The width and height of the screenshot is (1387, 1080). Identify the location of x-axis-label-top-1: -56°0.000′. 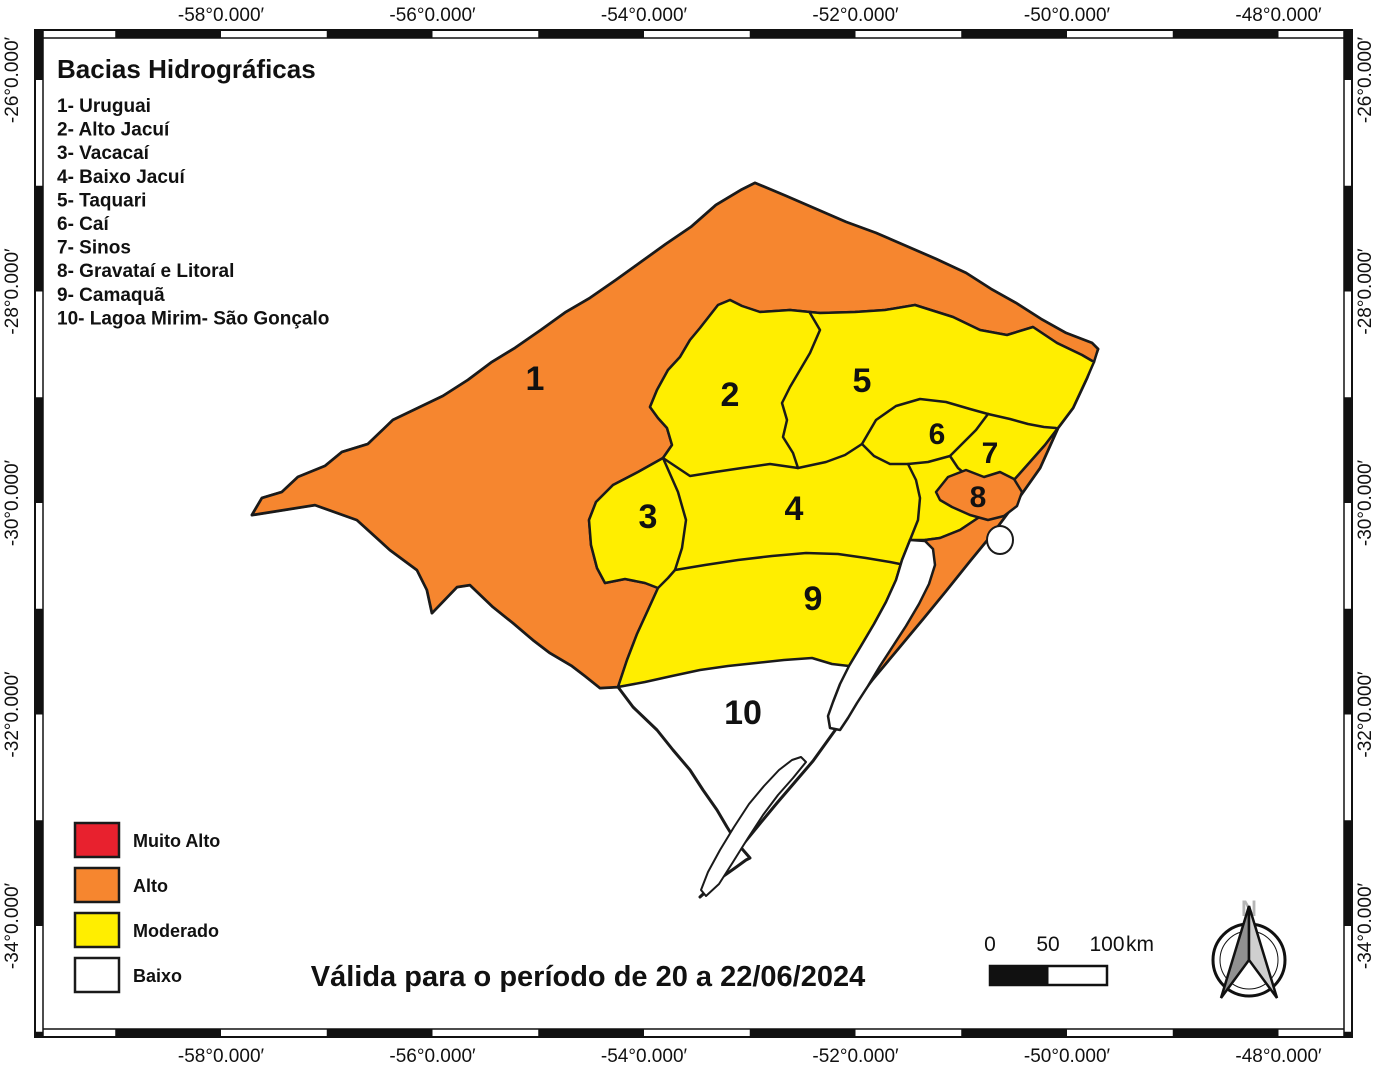
(432, 15).